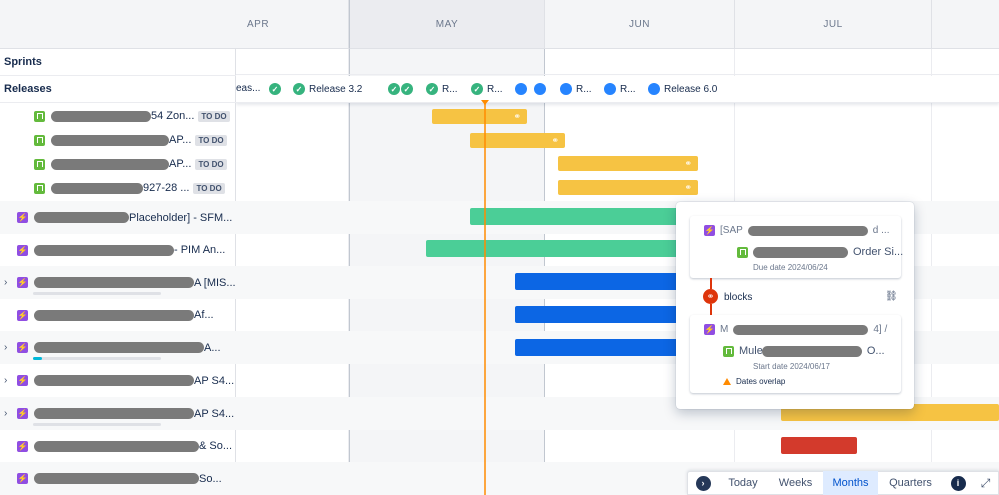  What do you see at coordinates (118, 62) in the screenshot?
I see `sprints-row: Sprints` at bounding box center [118, 62].